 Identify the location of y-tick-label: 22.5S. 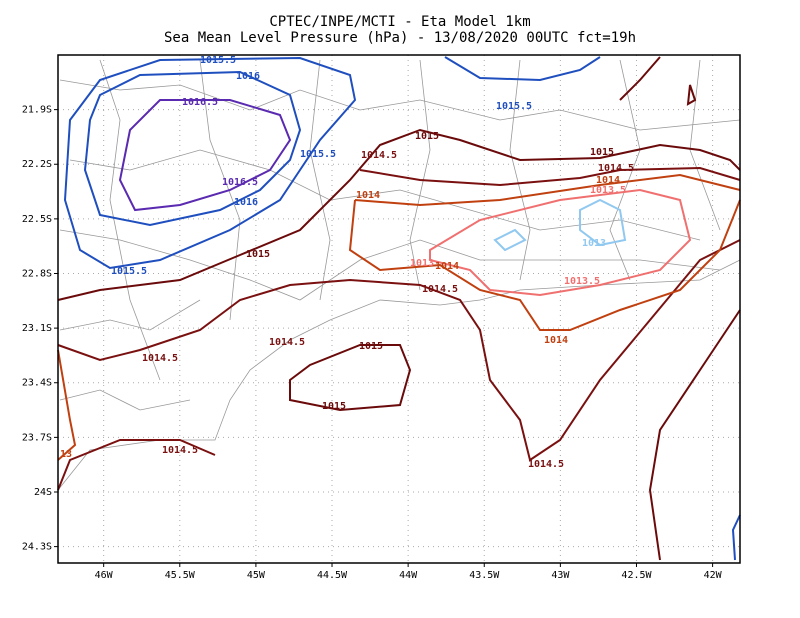
(37, 219).